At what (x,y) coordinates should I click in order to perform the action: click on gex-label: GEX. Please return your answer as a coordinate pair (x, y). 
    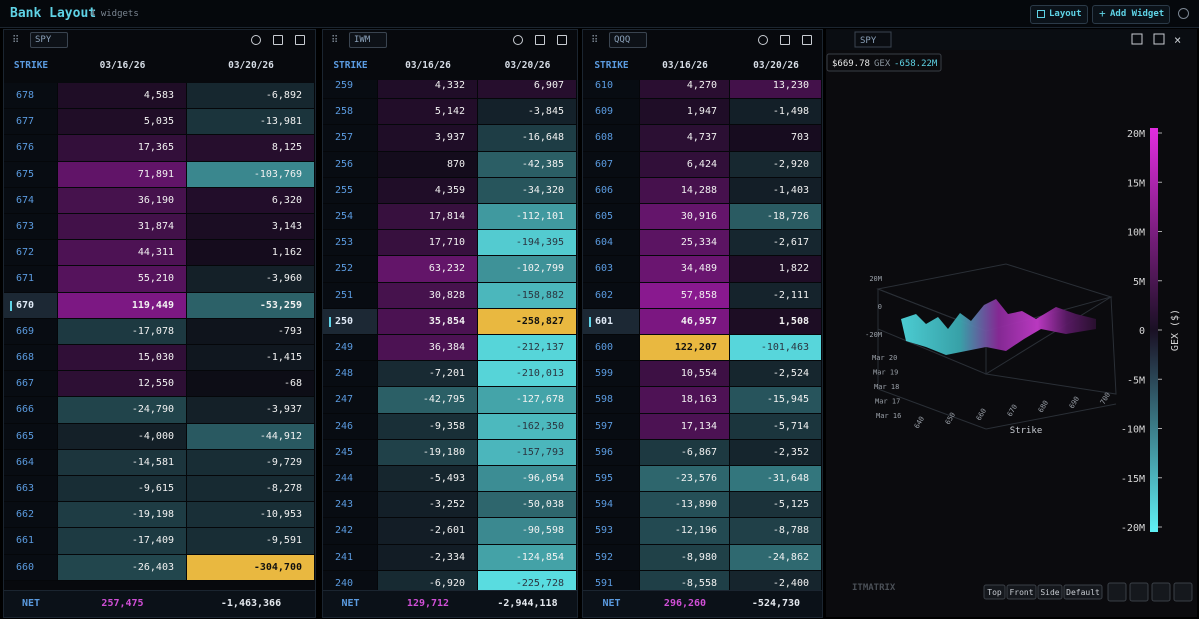
    Looking at the image, I should click on (882, 64).